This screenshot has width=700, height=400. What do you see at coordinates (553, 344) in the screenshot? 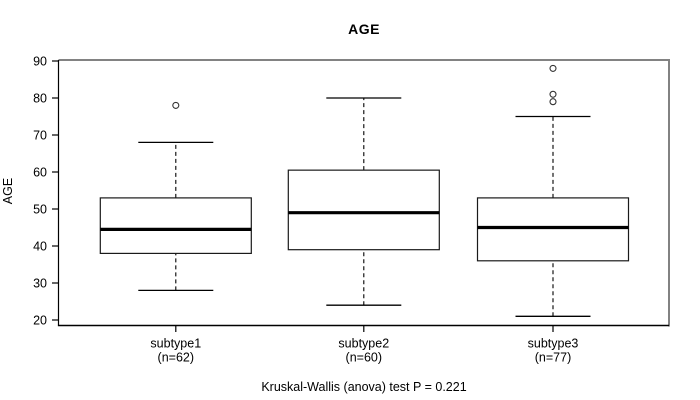
I see `category-label: subtype3` at bounding box center [553, 344].